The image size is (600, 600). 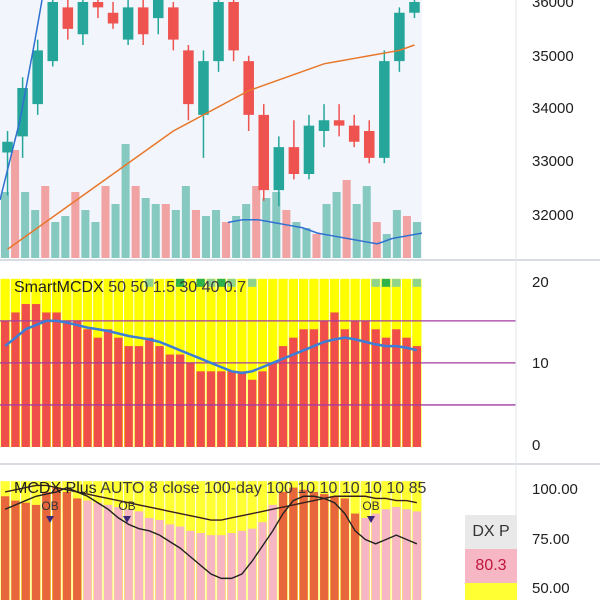 What do you see at coordinates (491, 557) in the screenshot?
I see `dx-legend: DX P 80.3` at bounding box center [491, 557].